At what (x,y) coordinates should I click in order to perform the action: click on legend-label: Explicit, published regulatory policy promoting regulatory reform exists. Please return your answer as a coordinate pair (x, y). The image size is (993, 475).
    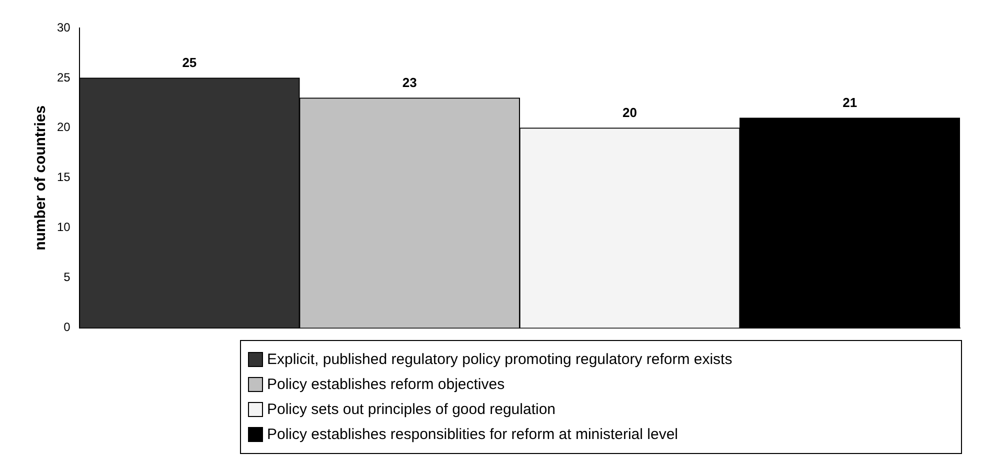
    Looking at the image, I should click on (499, 360).